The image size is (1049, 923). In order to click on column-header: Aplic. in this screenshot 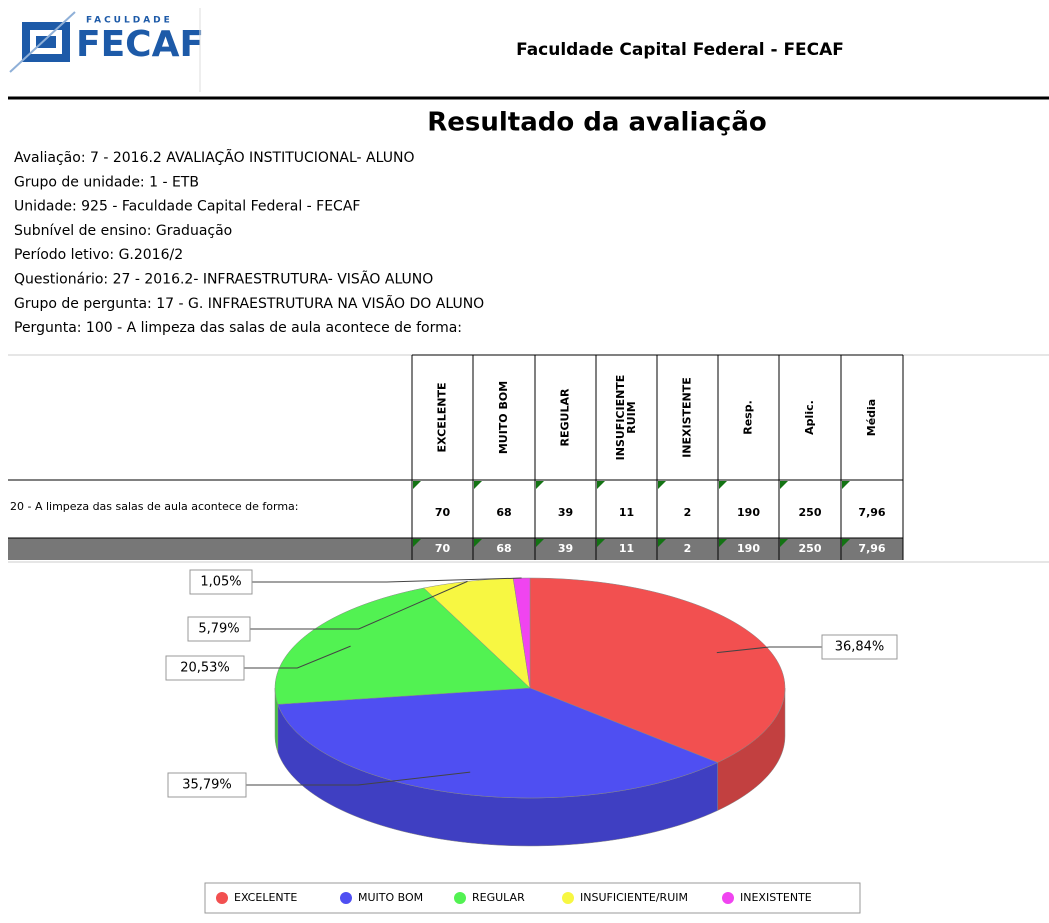, I will do `click(809, 417)`.